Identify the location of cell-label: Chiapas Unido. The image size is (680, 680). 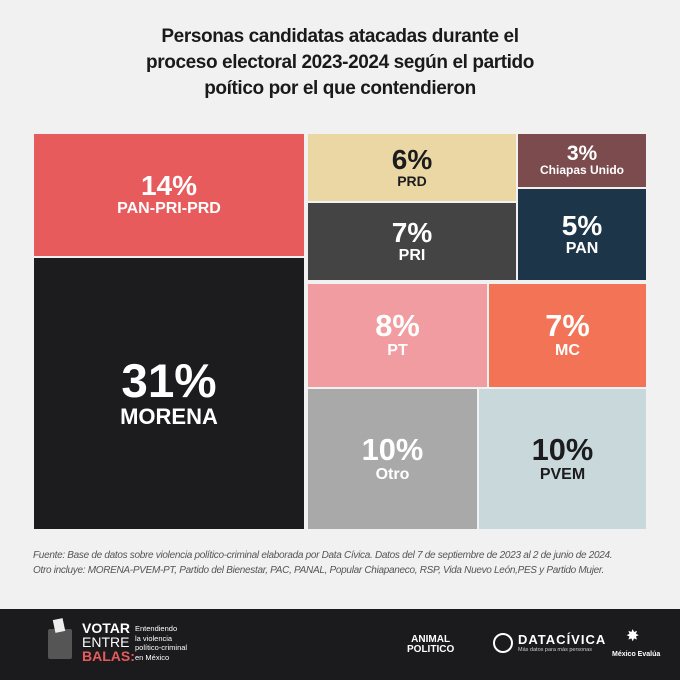
(581, 170).